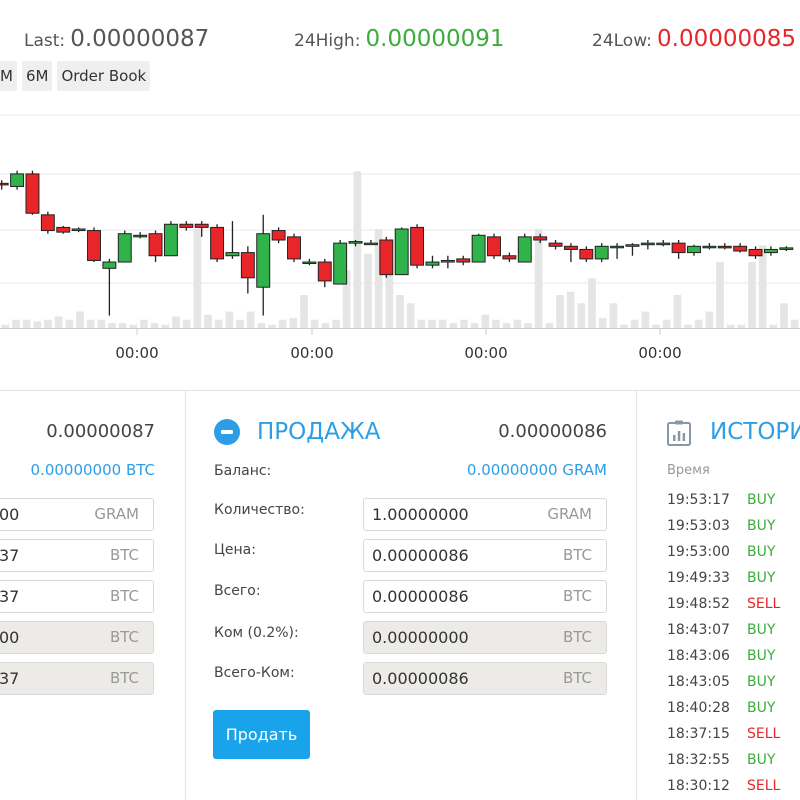  I want to click on history-row: 18:32:55 BUY, so click(721, 765).